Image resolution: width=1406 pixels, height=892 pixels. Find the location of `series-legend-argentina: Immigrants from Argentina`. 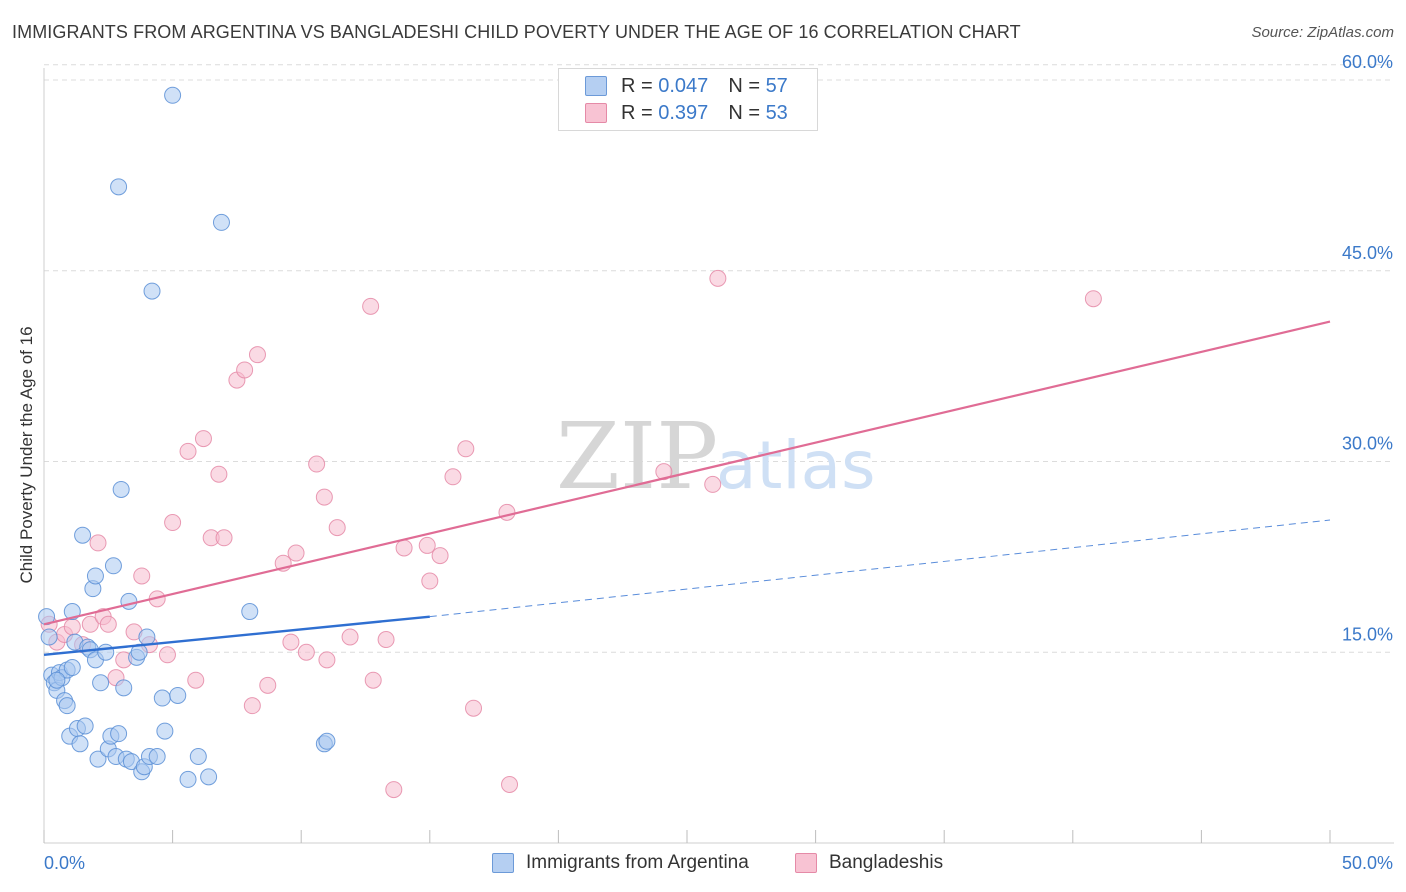

series-legend-argentina: Immigrants from Argentina is located at coordinates (620, 863).